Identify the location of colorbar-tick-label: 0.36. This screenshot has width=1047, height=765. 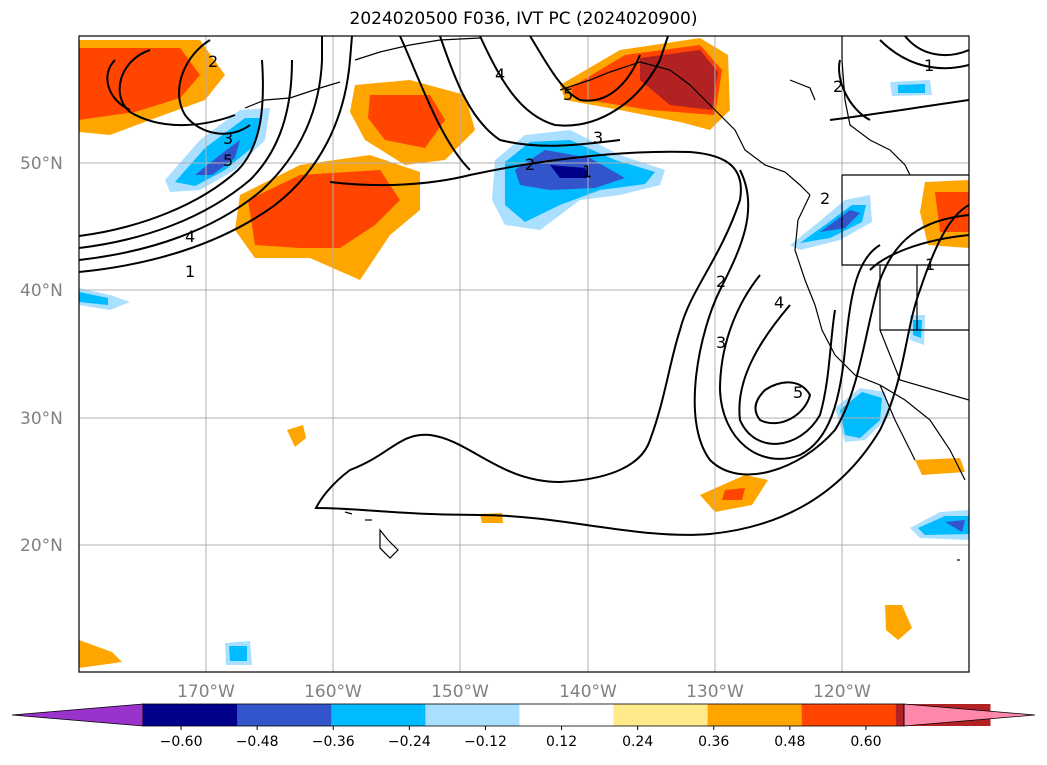
(713, 742).